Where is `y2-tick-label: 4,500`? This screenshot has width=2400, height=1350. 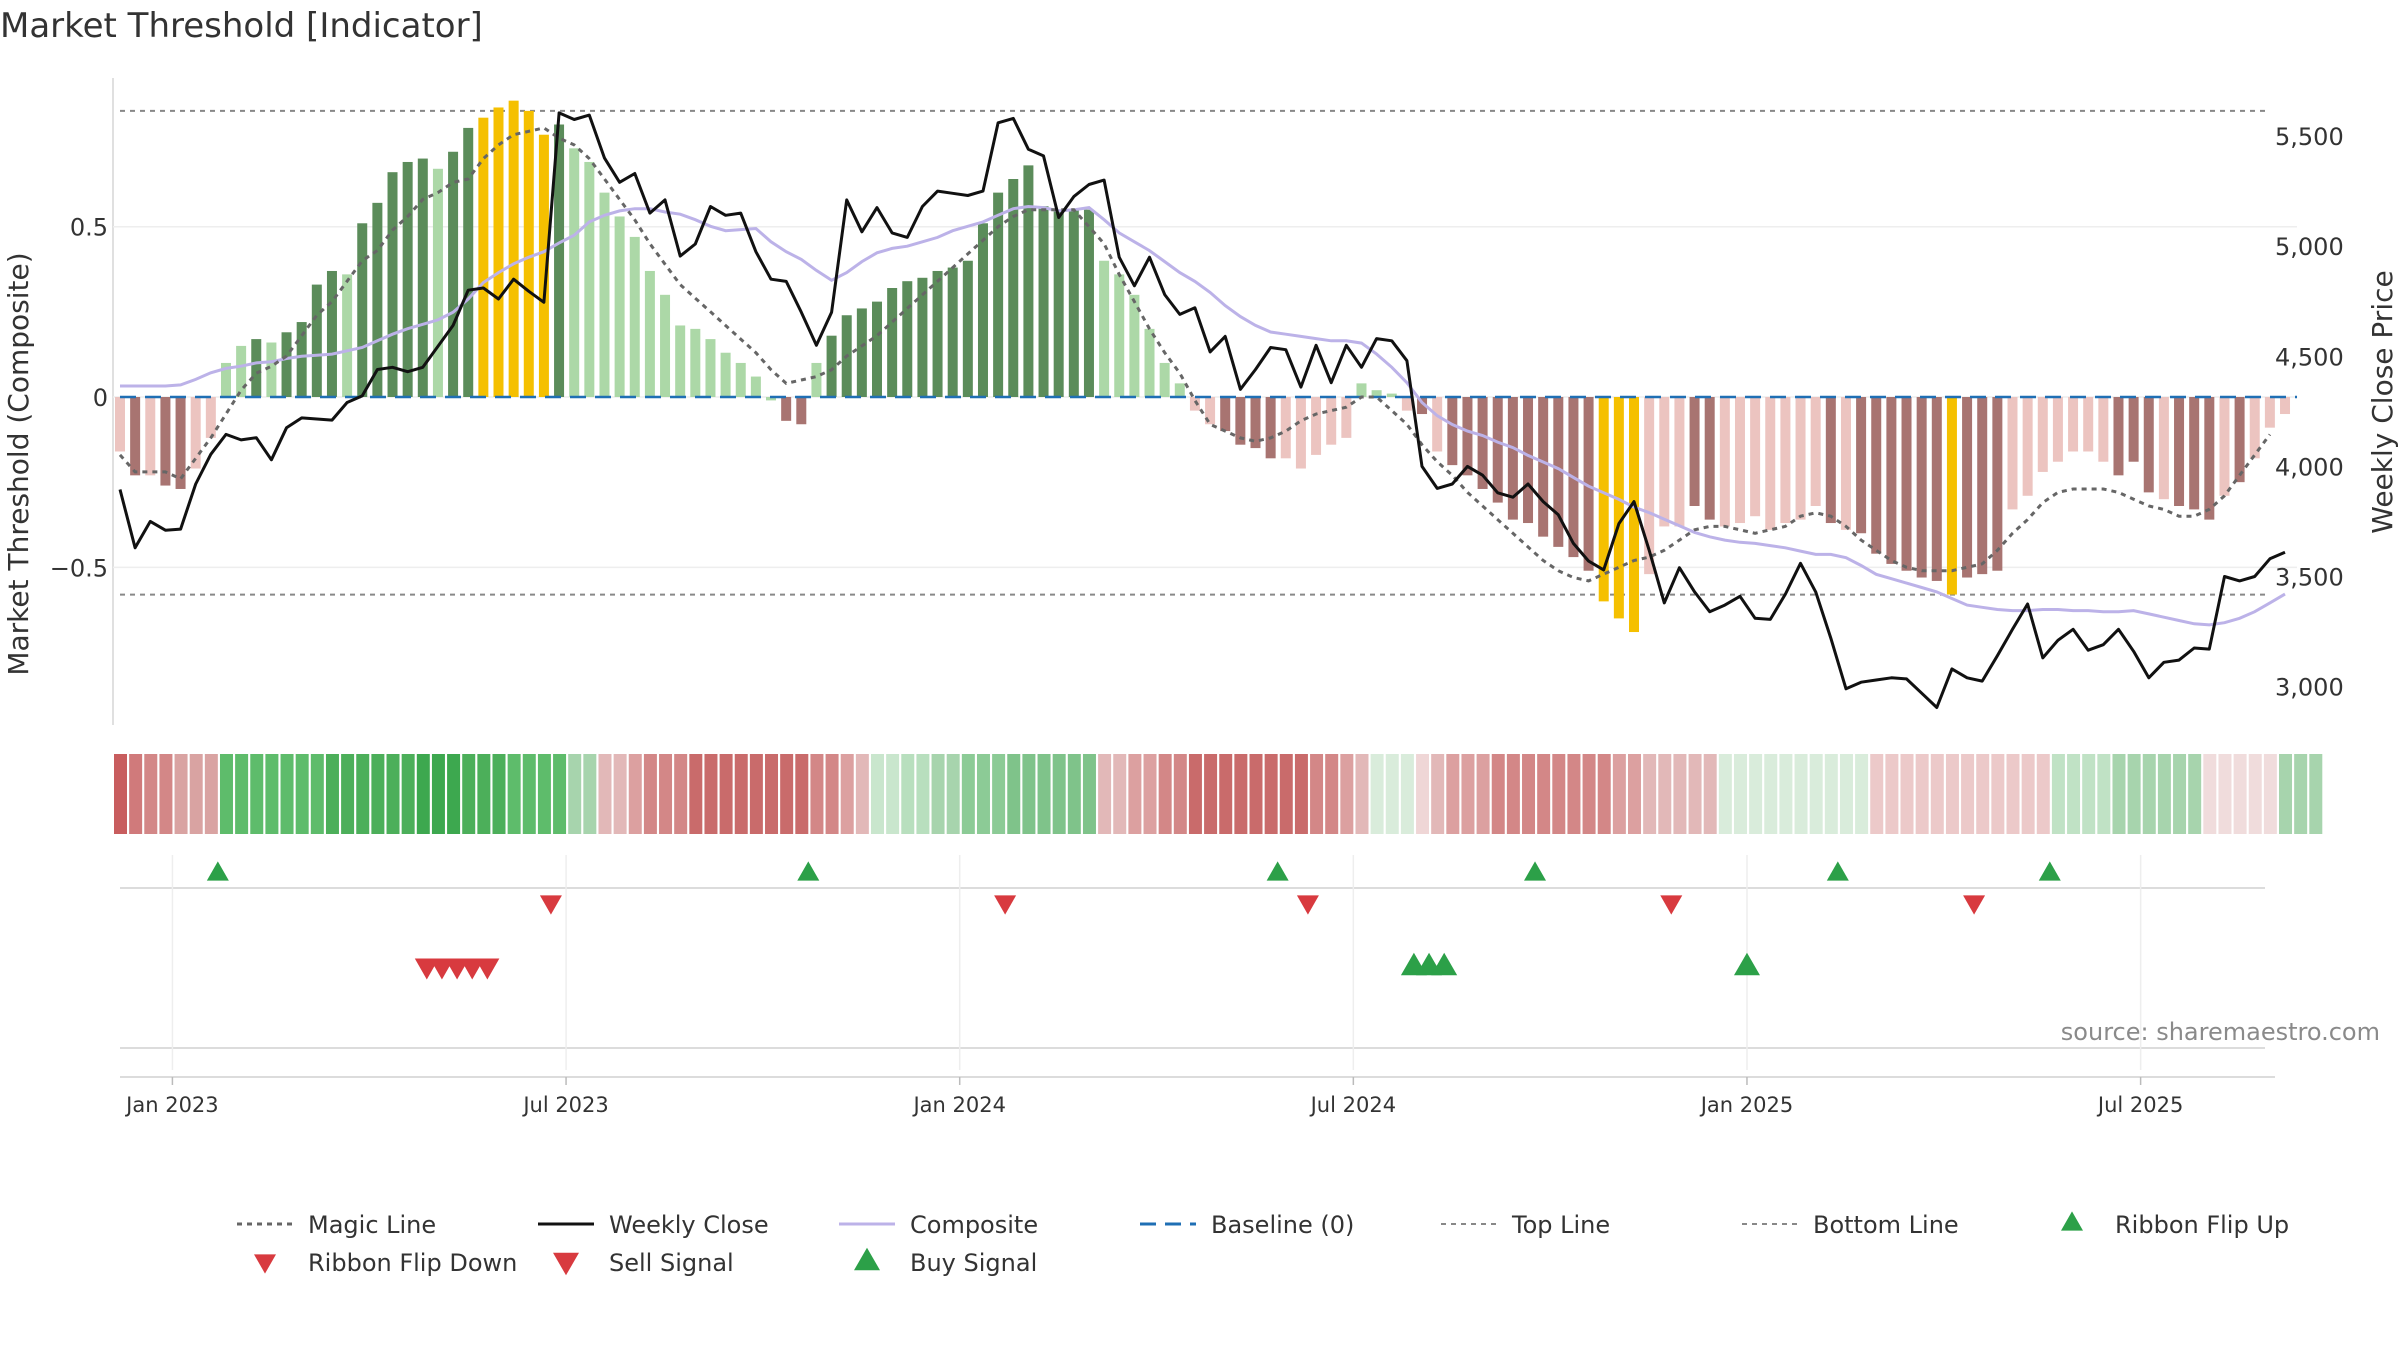 y2-tick-label: 4,500 is located at coordinates (2309, 357).